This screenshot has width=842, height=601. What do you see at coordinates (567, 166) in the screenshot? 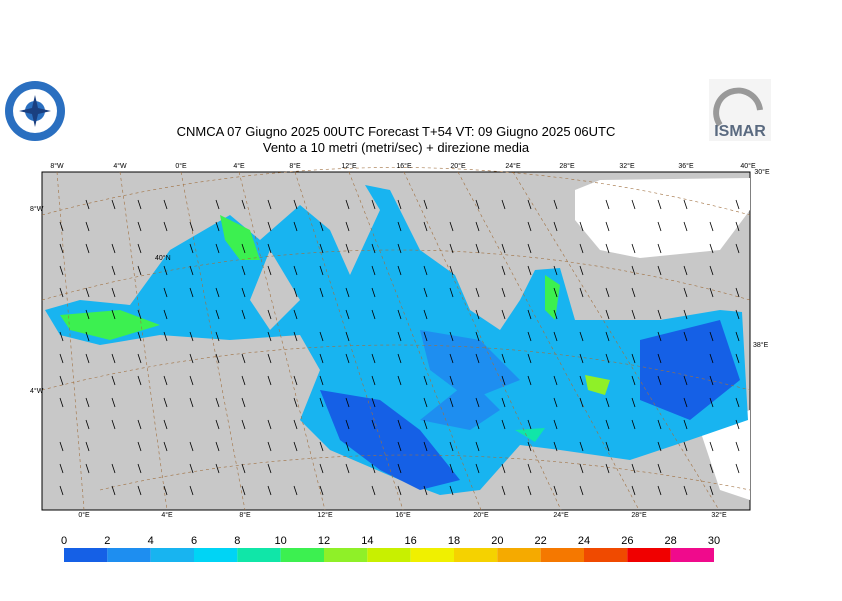
I see `lon-label: 28°E` at bounding box center [567, 166].